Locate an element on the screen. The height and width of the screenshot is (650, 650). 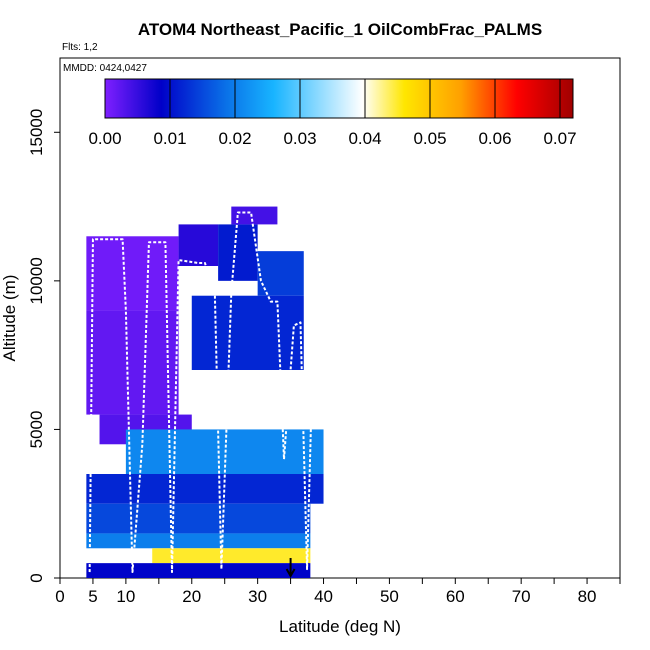
y-tick-label: 10000 is located at coordinates (36, 280).